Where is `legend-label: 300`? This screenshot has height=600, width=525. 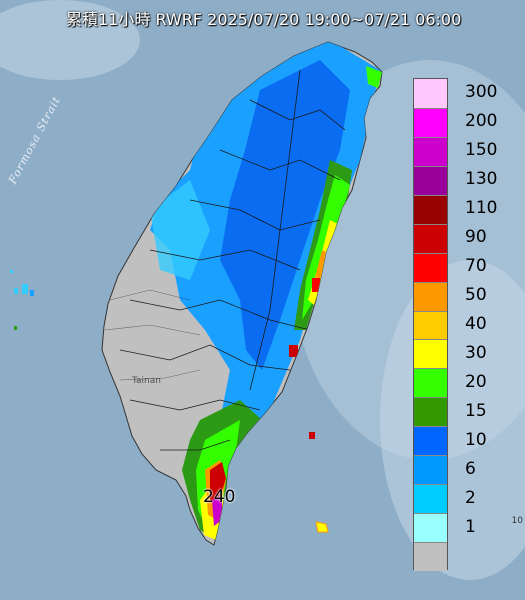
legend-label: 300 is located at coordinates (481, 92).